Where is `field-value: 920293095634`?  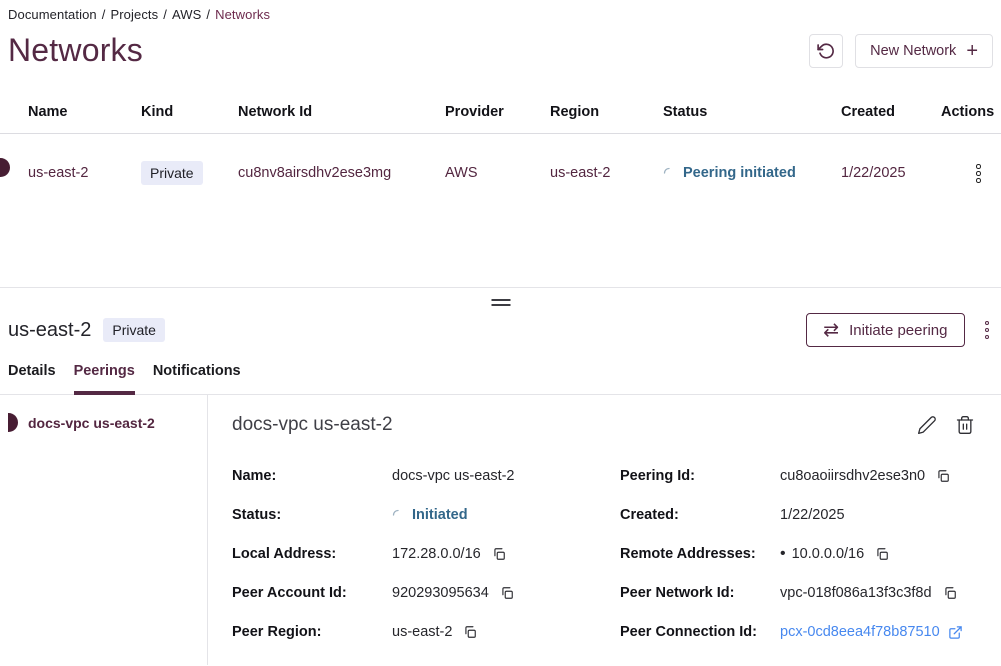
field-value: 920293095634 is located at coordinates (440, 593).